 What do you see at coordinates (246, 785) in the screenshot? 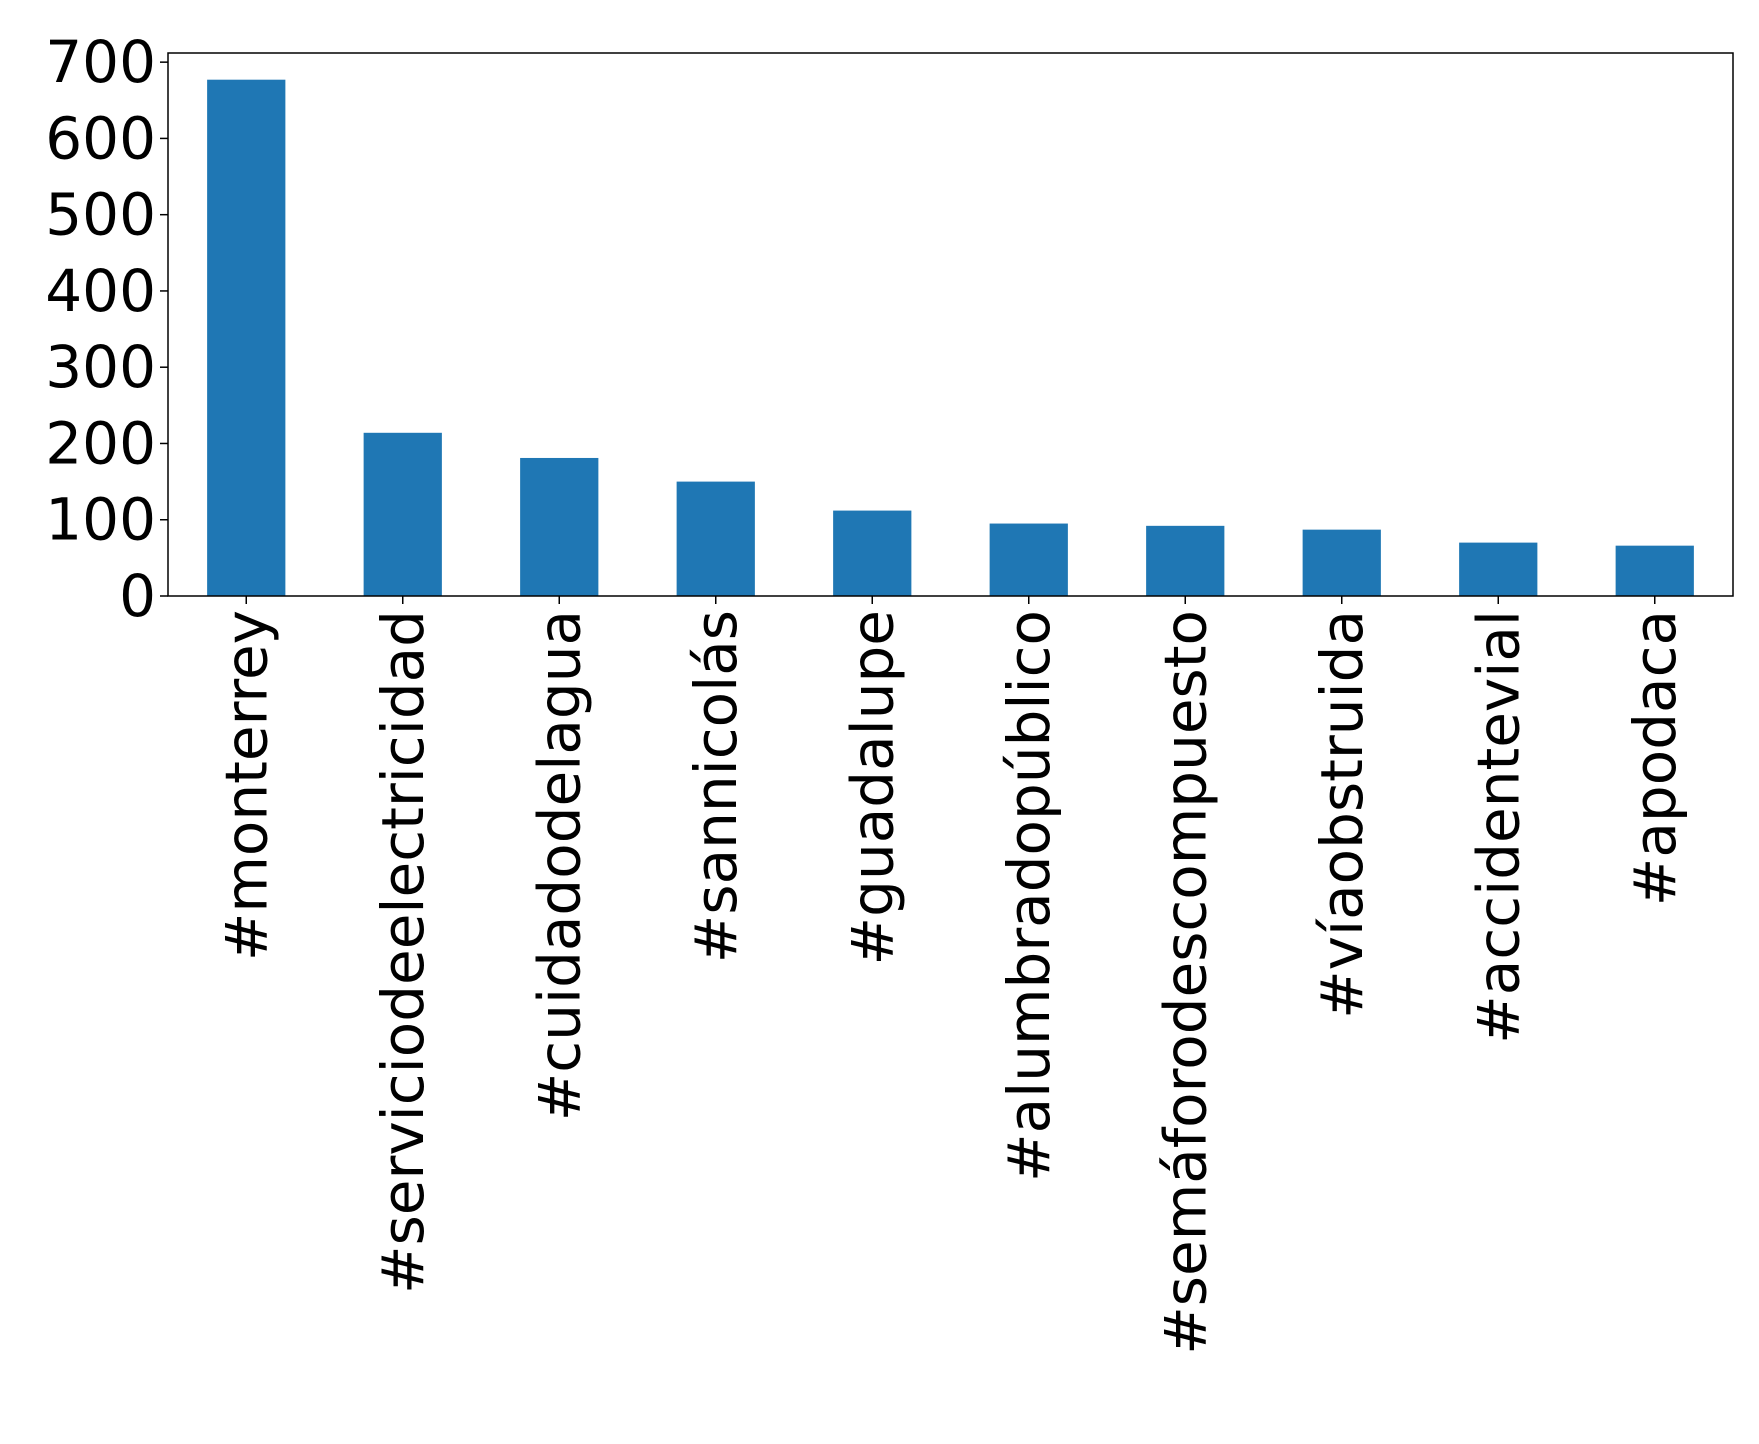
I see `x-tick-label: #monterrey` at bounding box center [246, 785].